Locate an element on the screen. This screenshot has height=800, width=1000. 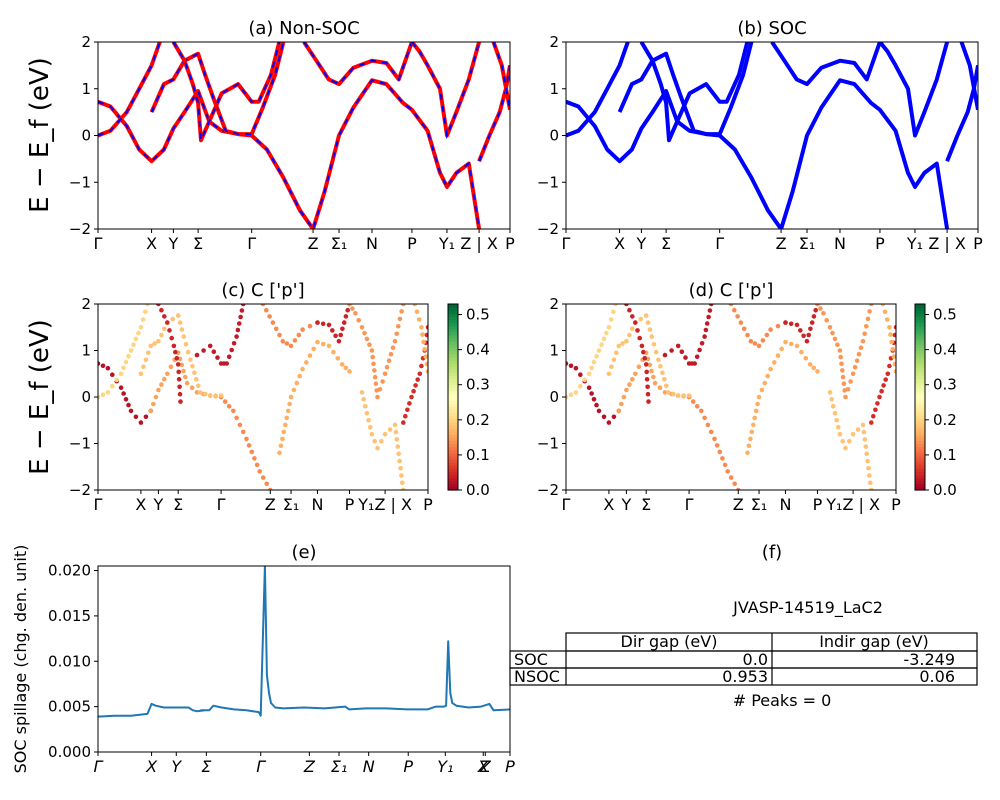
band-line-dashed is located at coordinates (129, 89).